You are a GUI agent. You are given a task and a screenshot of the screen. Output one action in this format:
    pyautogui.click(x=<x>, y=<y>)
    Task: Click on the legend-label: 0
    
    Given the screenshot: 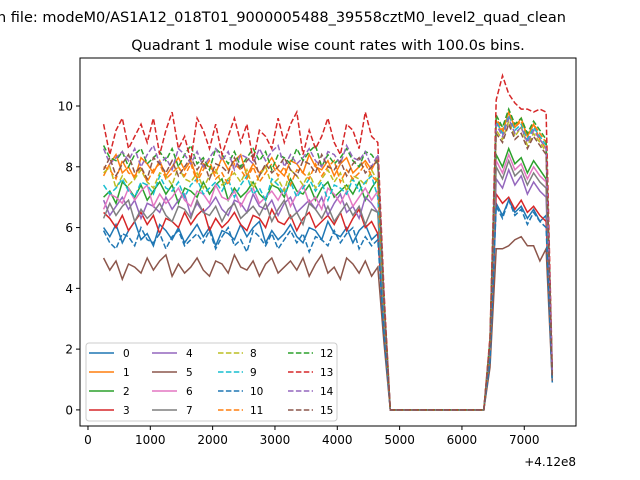 What is the action you would take?
    pyautogui.click(x=126, y=354)
    